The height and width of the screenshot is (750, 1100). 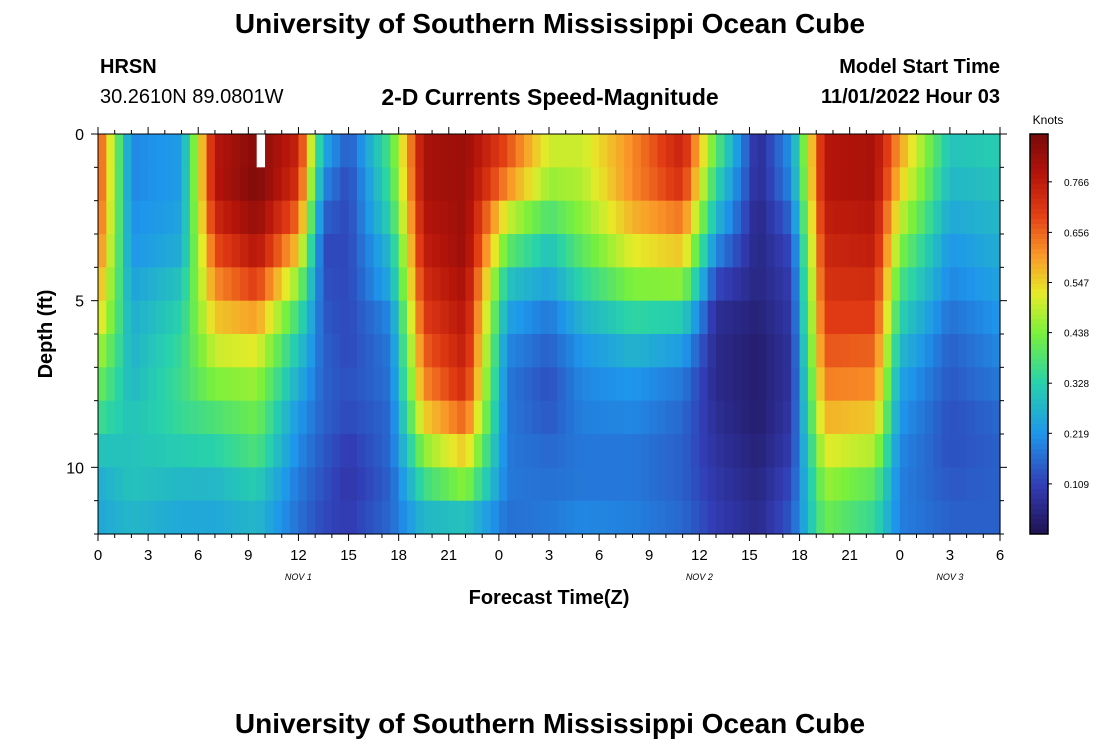 I want to click on x-tick-label: 0, so click(x=900, y=555).